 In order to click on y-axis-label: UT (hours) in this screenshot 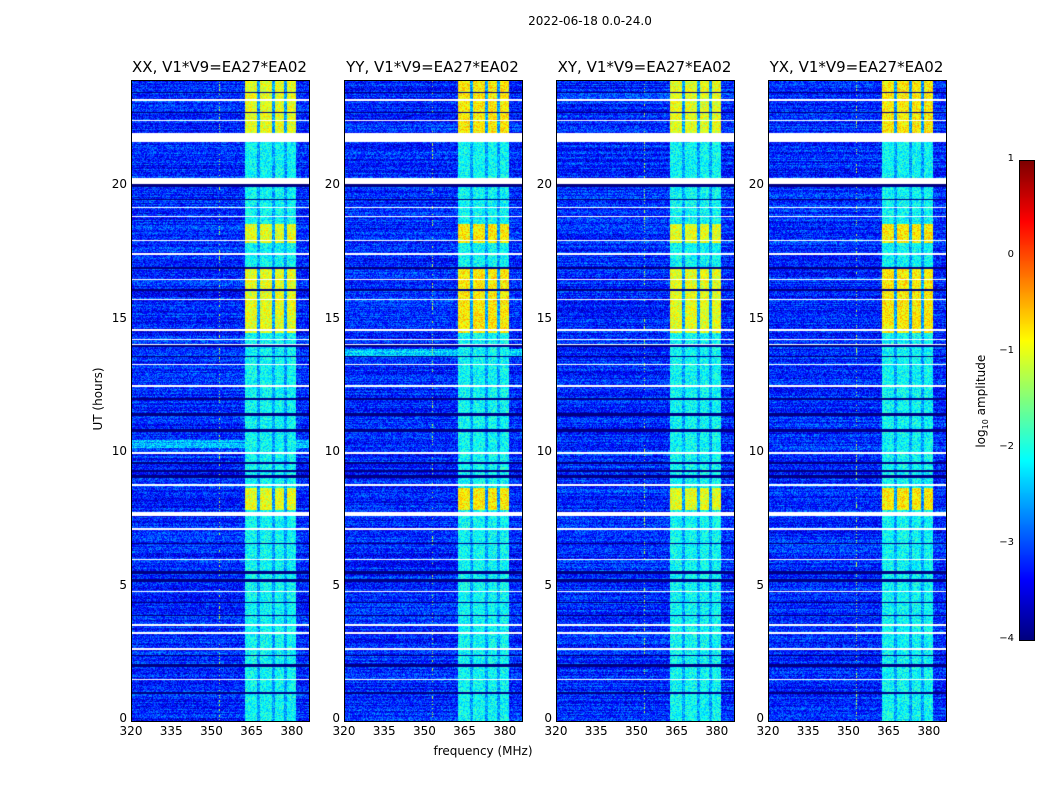, I will do `click(98, 399)`.